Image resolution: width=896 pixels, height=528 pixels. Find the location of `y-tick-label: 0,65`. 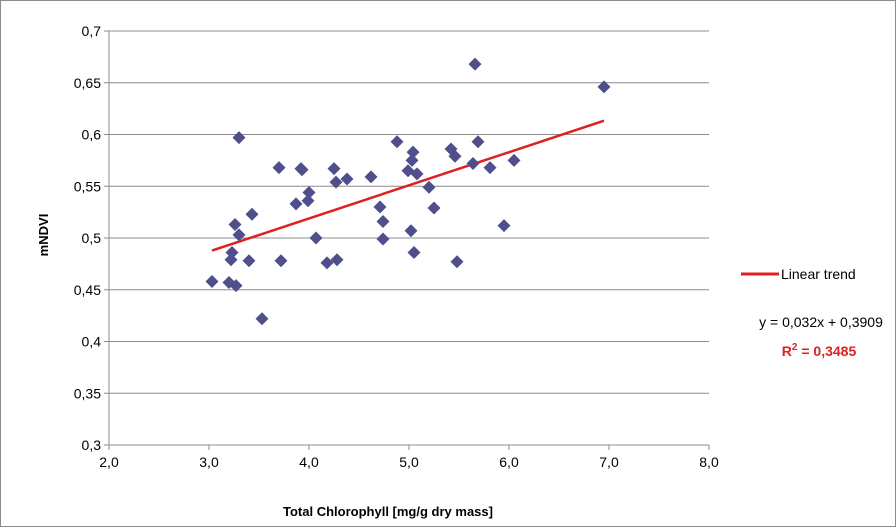

y-tick-label: 0,65 is located at coordinates (87, 83).